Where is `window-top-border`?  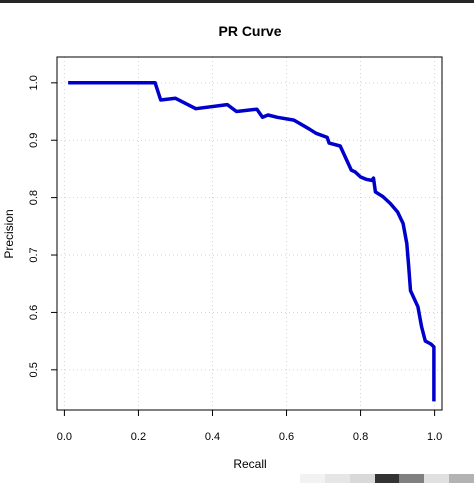
window-top-border is located at coordinates (237, 1).